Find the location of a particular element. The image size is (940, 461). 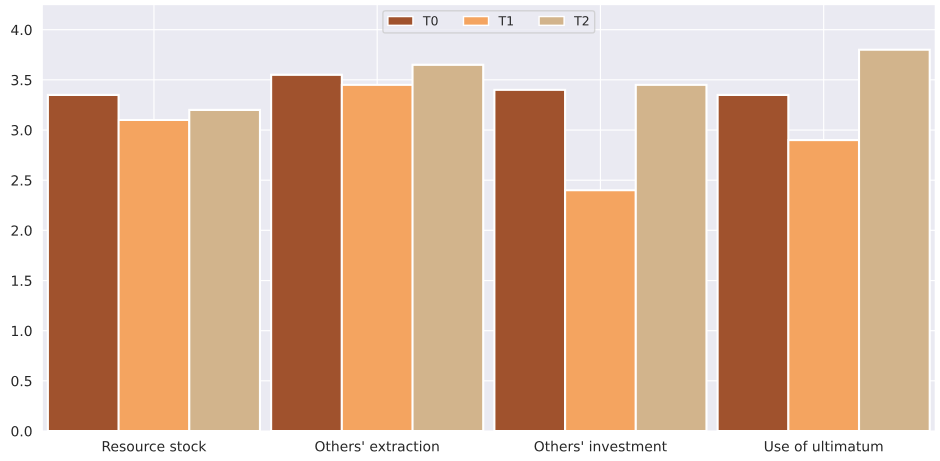

y-tick-label: 4.0 is located at coordinates (21, 30).